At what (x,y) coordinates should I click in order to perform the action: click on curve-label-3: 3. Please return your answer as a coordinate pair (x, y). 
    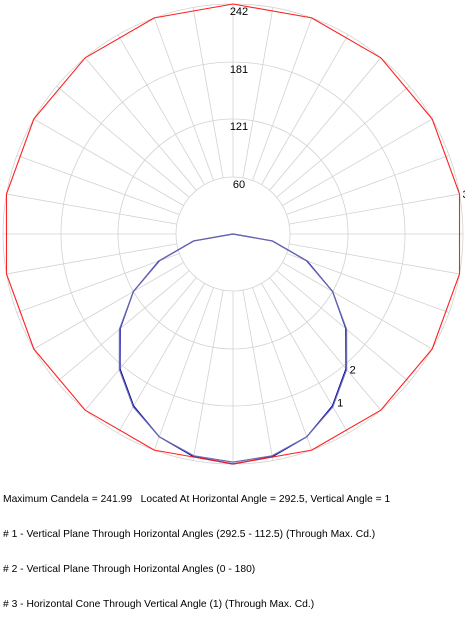
    Looking at the image, I should click on (464, 195).